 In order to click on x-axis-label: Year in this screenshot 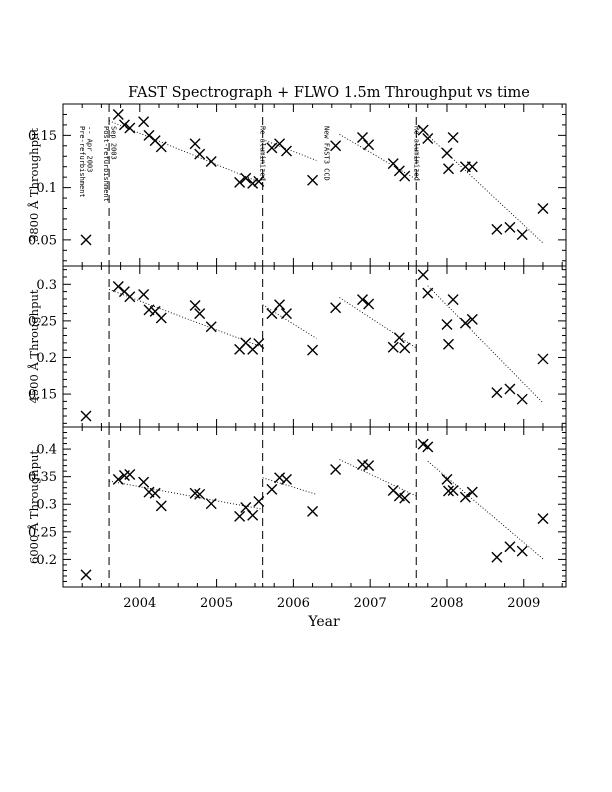, I will do `click(323, 622)`.